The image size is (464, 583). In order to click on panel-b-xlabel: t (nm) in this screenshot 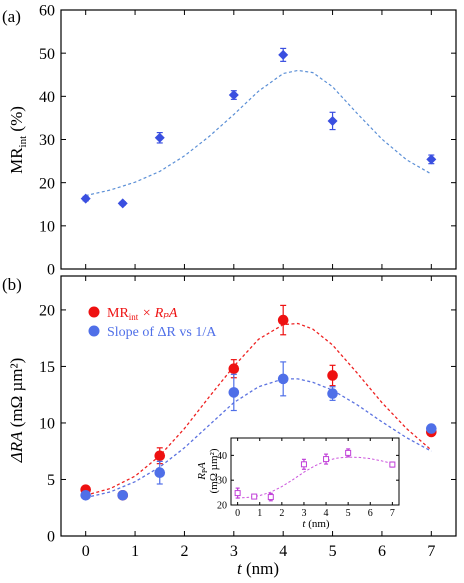, I will do `click(258, 568)`.